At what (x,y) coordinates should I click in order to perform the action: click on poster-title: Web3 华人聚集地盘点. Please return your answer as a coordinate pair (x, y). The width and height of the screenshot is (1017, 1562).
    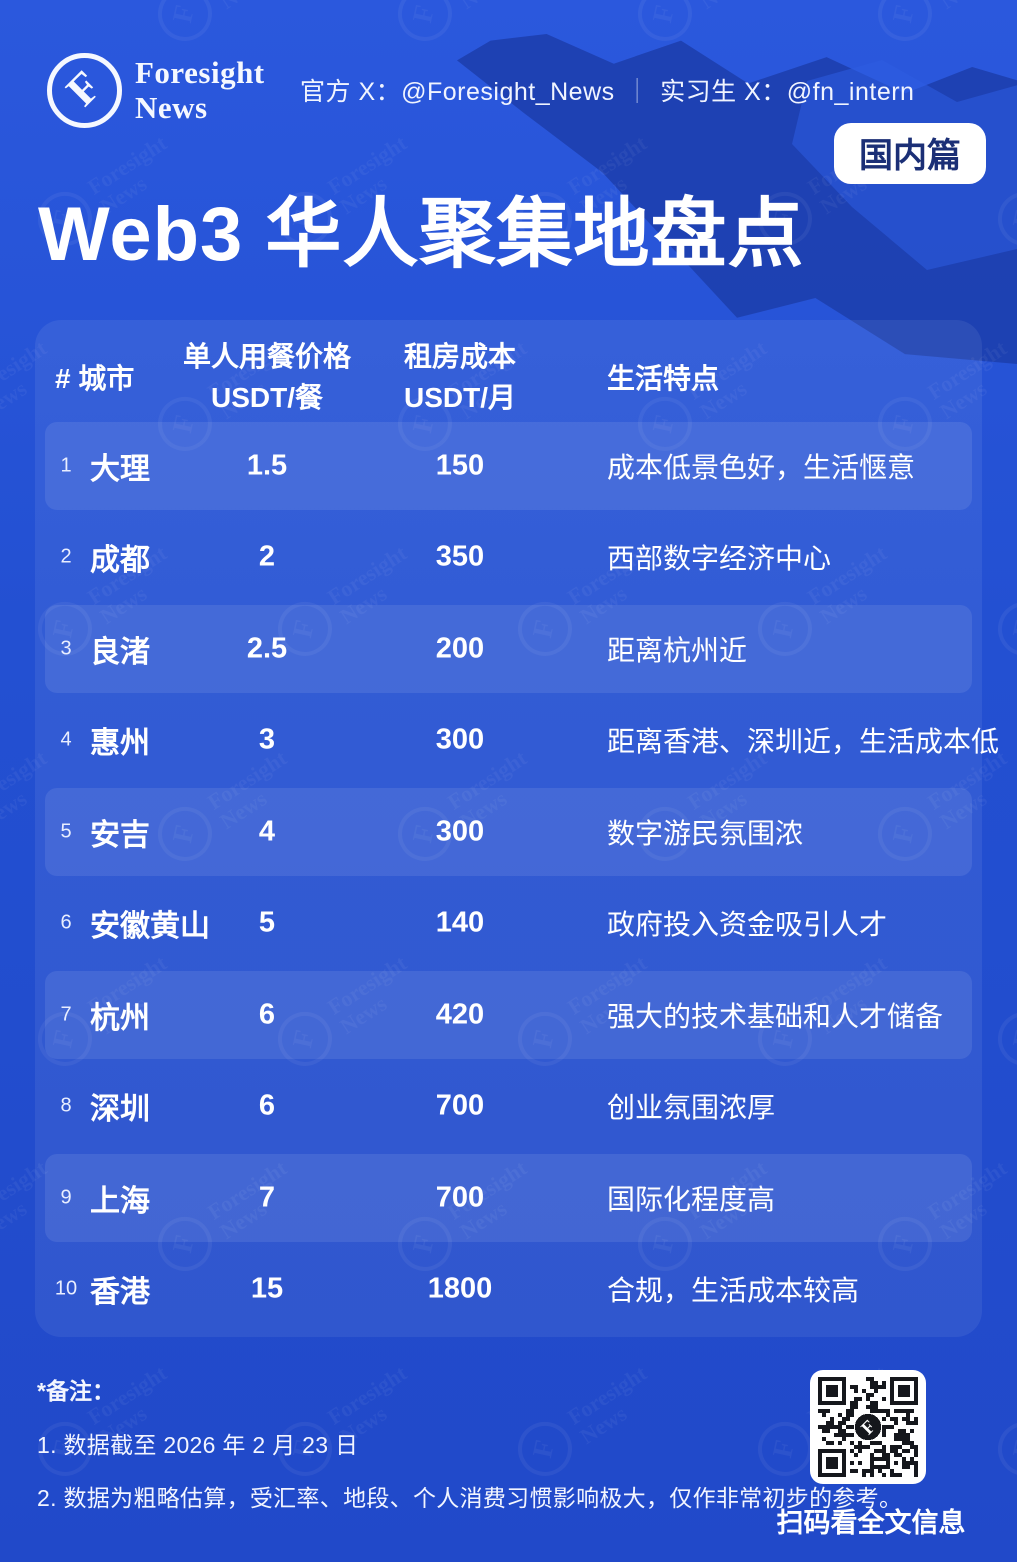
    Looking at the image, I should click on (421, 234).